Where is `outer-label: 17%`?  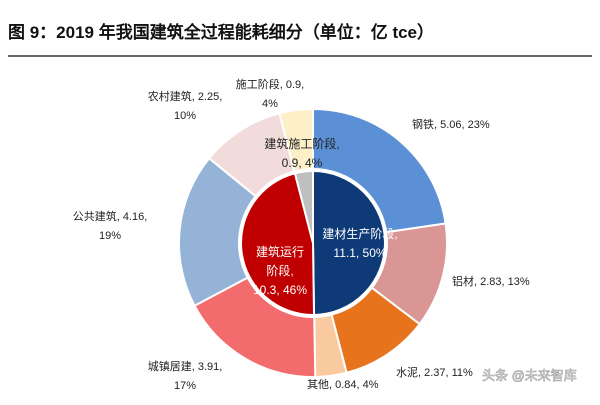
outer-label: 17% is located at coordinates (185, 386).